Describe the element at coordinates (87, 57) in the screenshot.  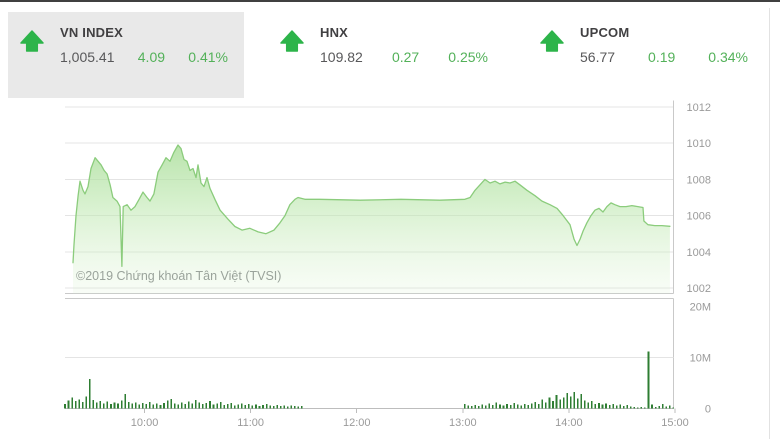
I see `index-value: 1,005.41` at that location.